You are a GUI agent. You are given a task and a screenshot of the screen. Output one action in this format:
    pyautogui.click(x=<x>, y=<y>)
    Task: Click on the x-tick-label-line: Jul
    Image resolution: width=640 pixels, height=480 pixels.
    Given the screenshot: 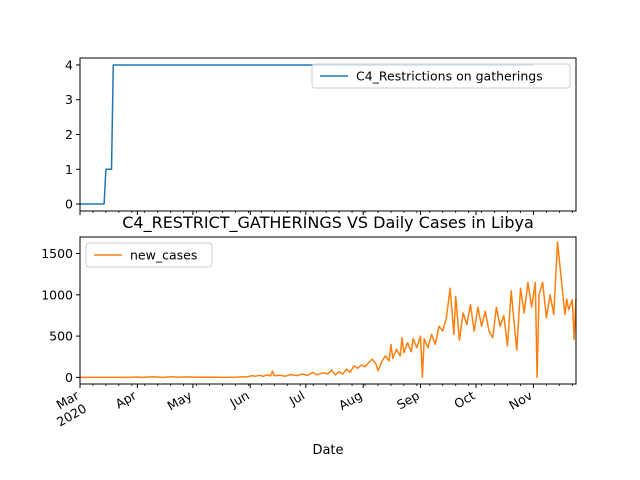 What is the action you would take?
    pyautogui.click(x=296, y=398)
    